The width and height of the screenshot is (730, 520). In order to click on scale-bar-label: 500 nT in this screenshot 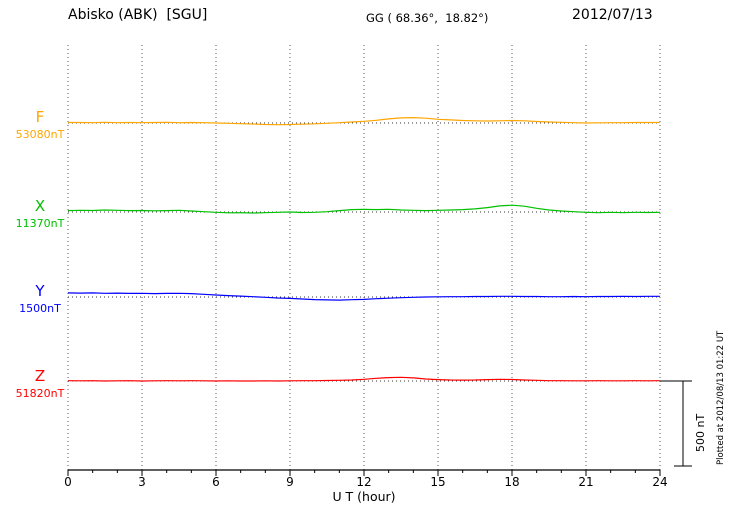, I will do `click(700, 433)`.